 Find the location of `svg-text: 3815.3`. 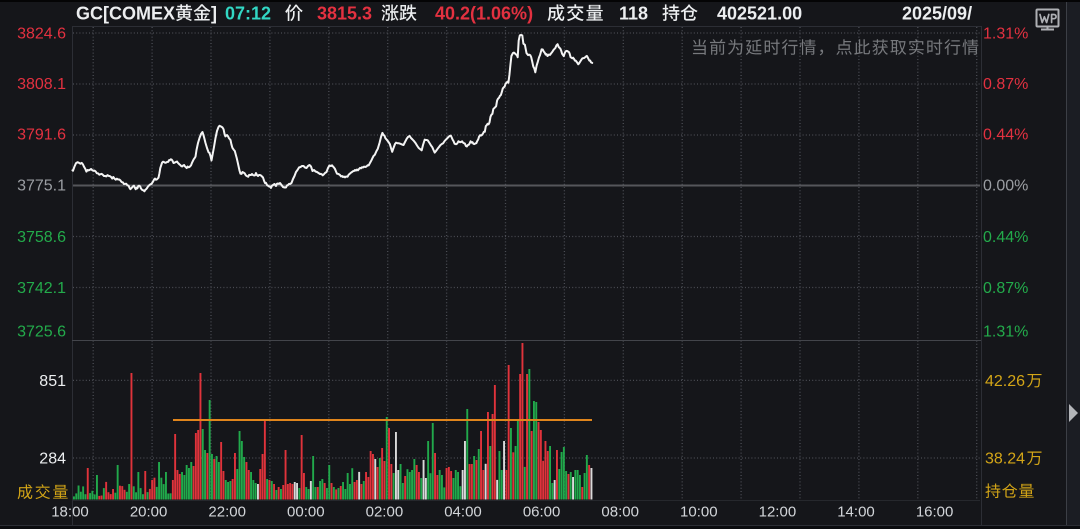

svg-text: 3815.3 is located at coordinates (344, 14).